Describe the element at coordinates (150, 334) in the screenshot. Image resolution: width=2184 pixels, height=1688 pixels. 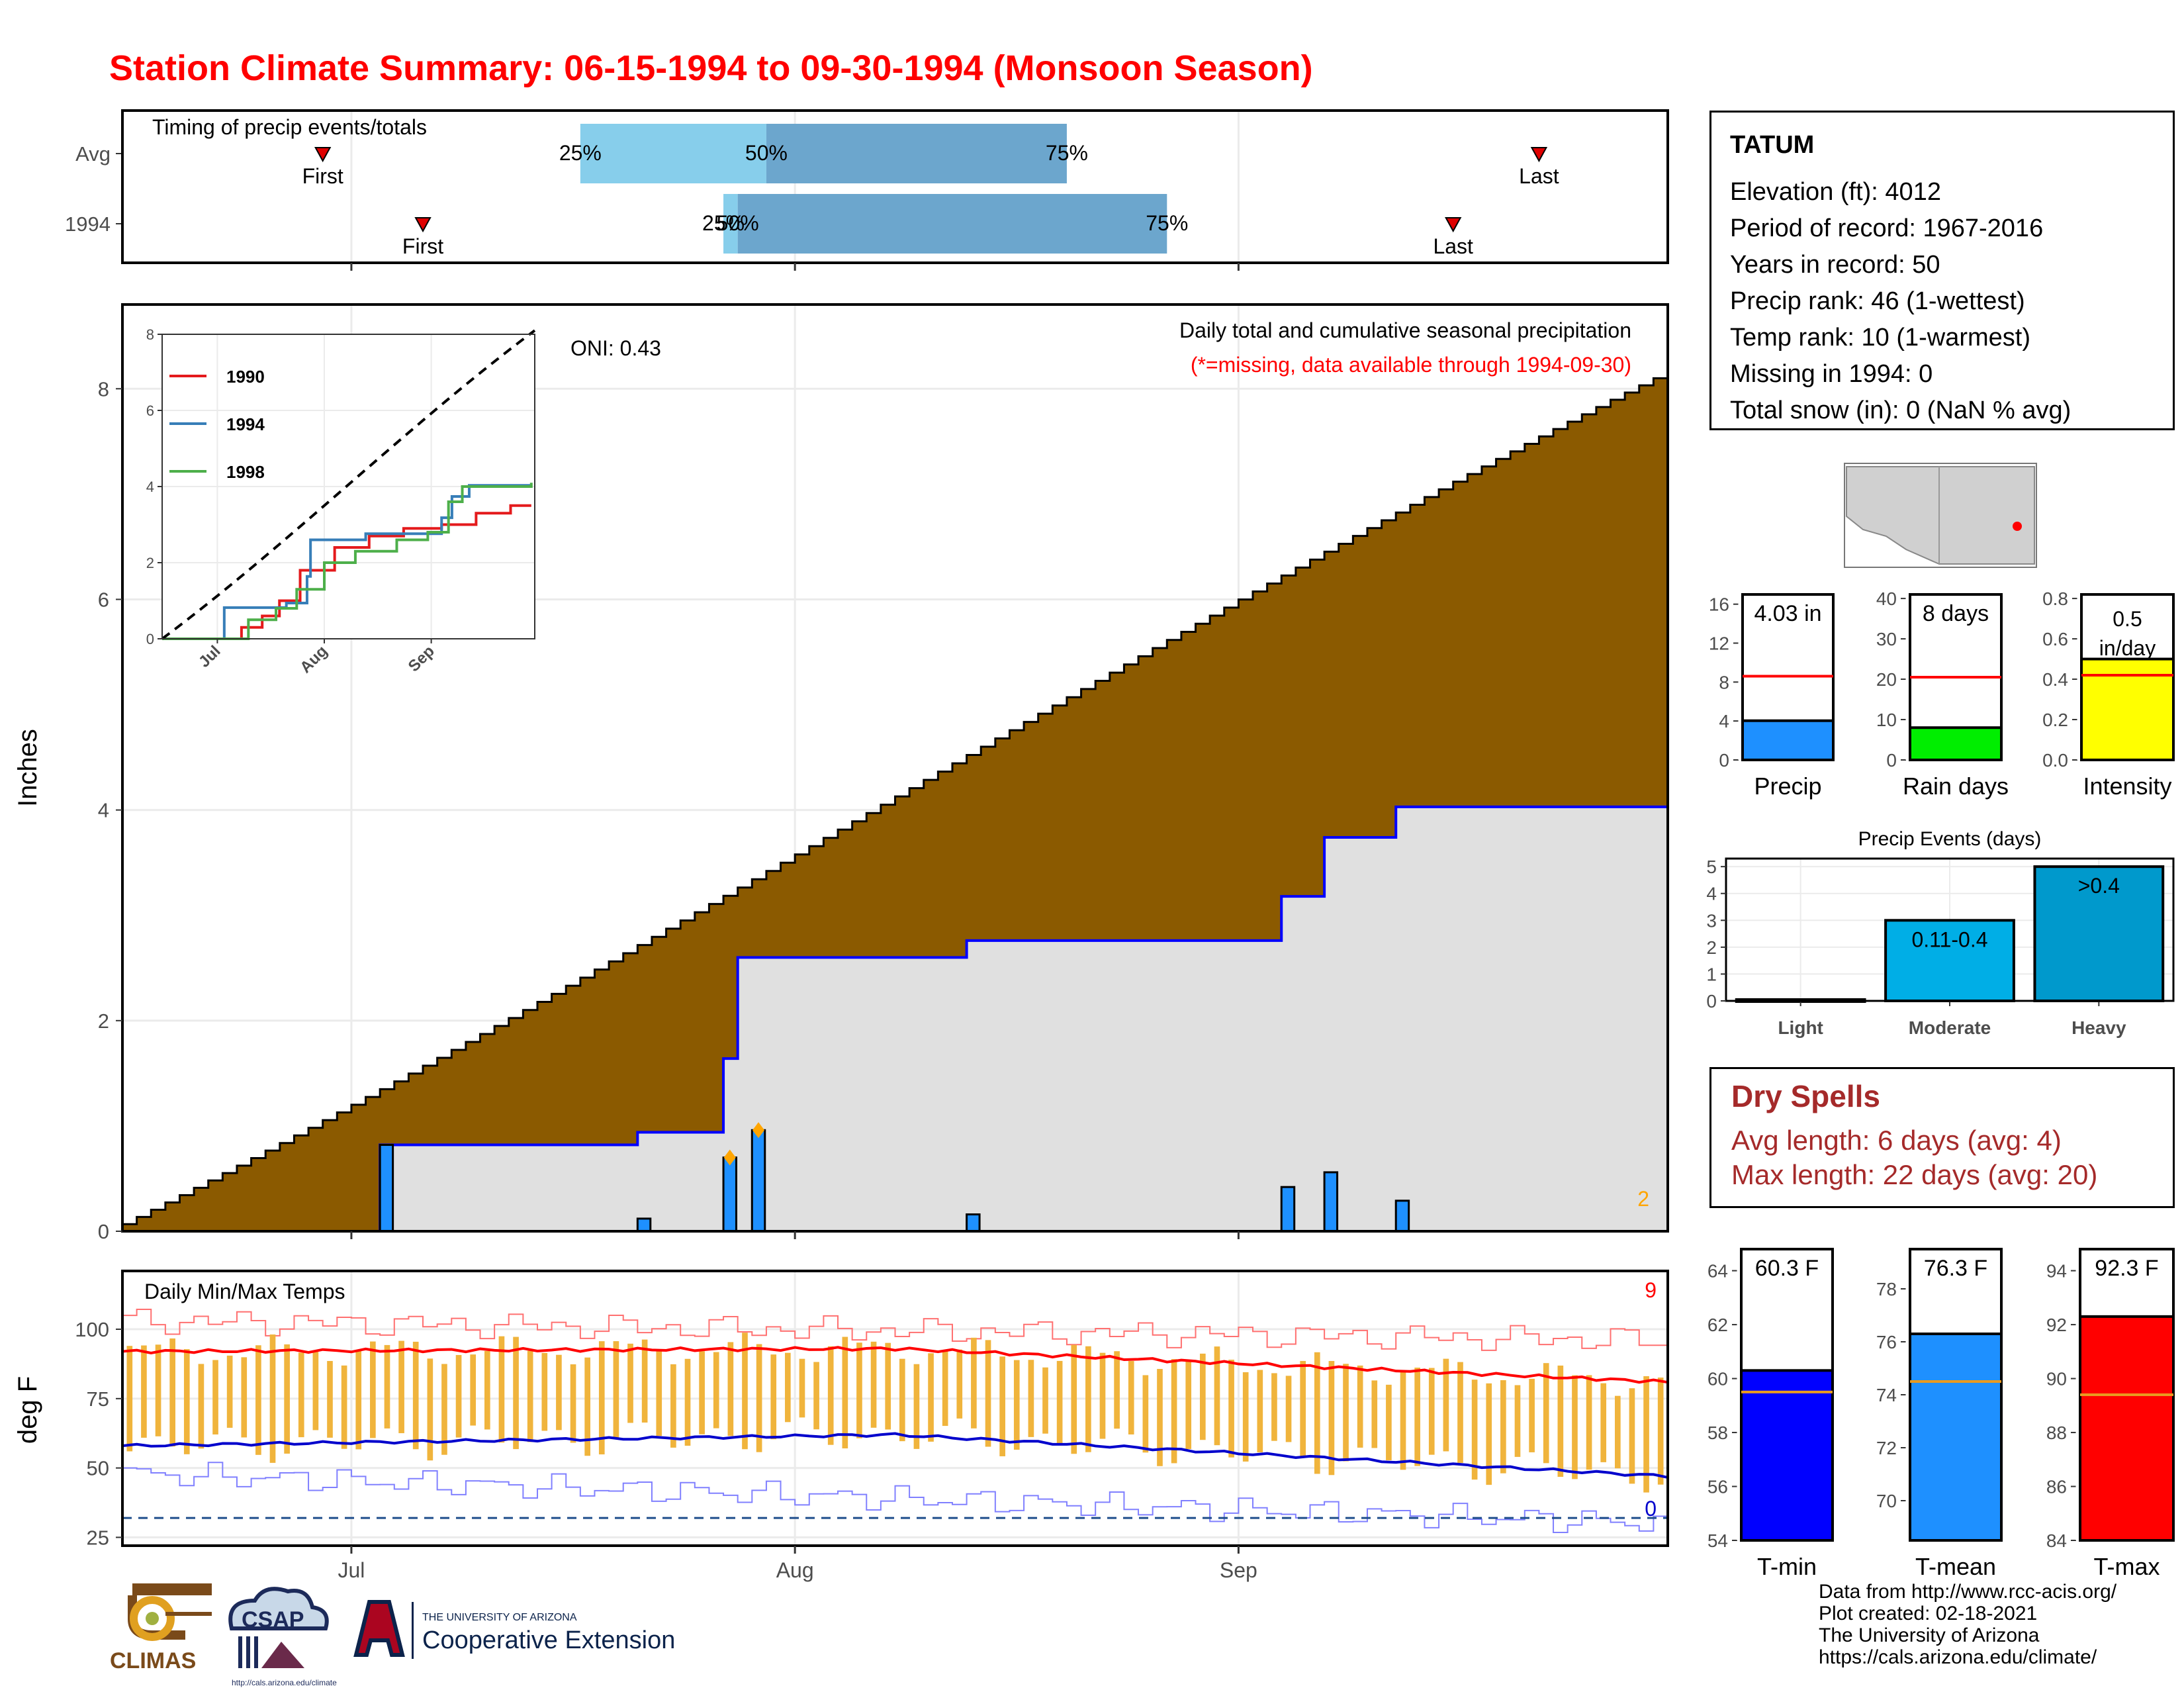
I see `inset-ytick-label: 8` at that location.